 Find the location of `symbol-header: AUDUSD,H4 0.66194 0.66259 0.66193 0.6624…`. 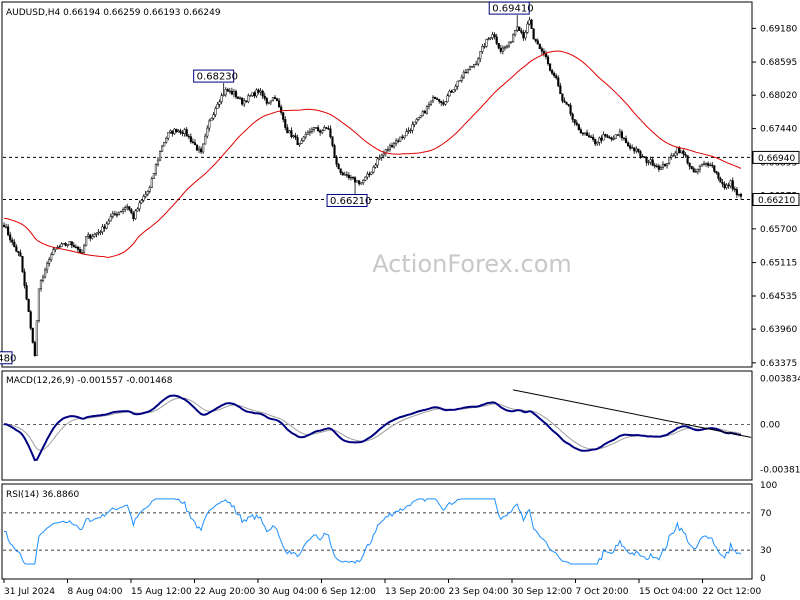

symbol-header: AUDUSD,H4 0.66194 0.66259 0.66193 0.6624… is located at coordinates (113, 13).